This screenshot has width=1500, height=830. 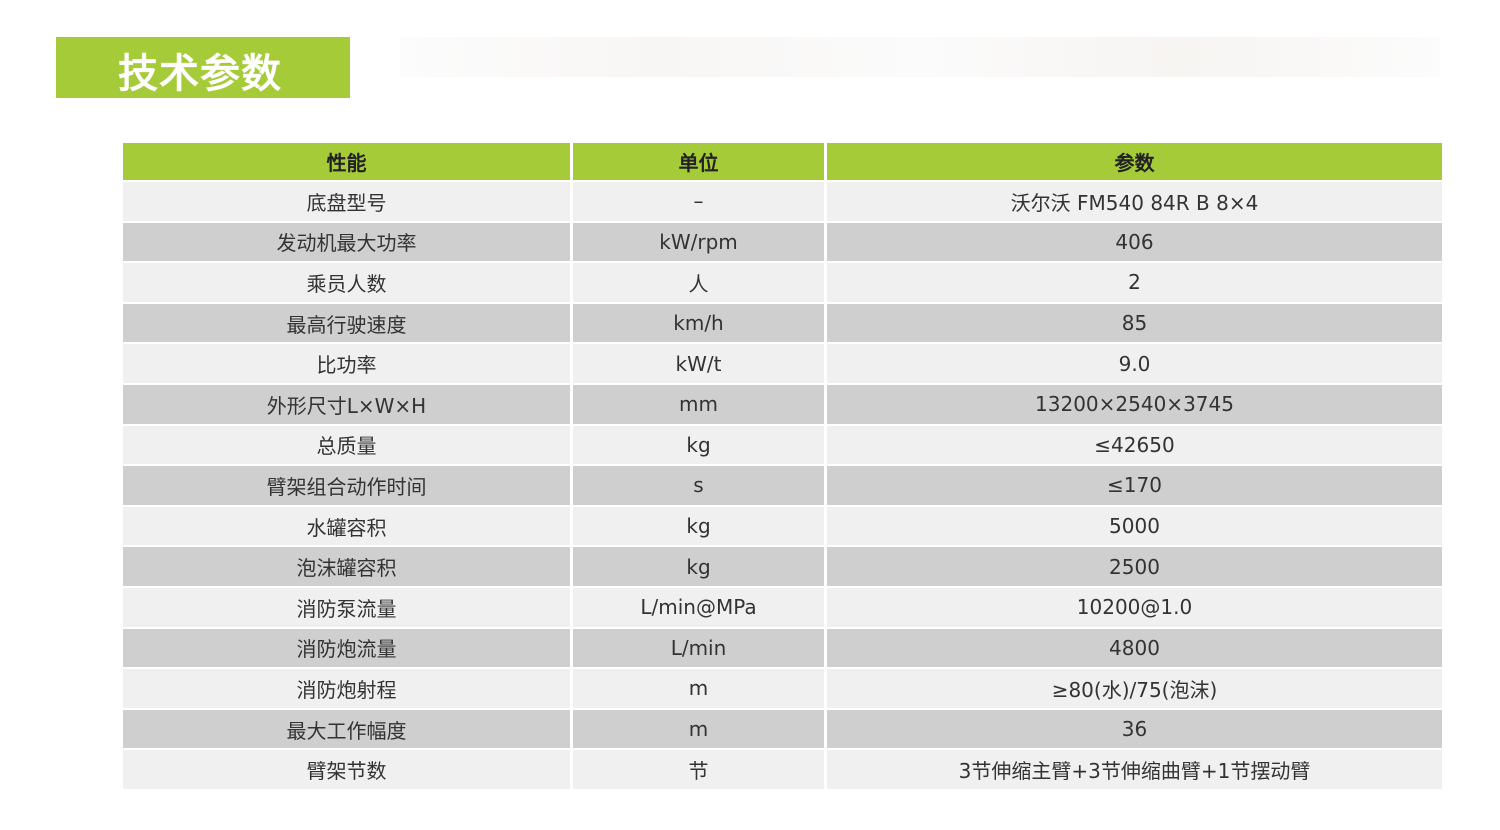 What do you see at coordinates (1134, 526) in the screenshot?
I see `cell-parameter: 5000` at bounding box center [1134, 526].